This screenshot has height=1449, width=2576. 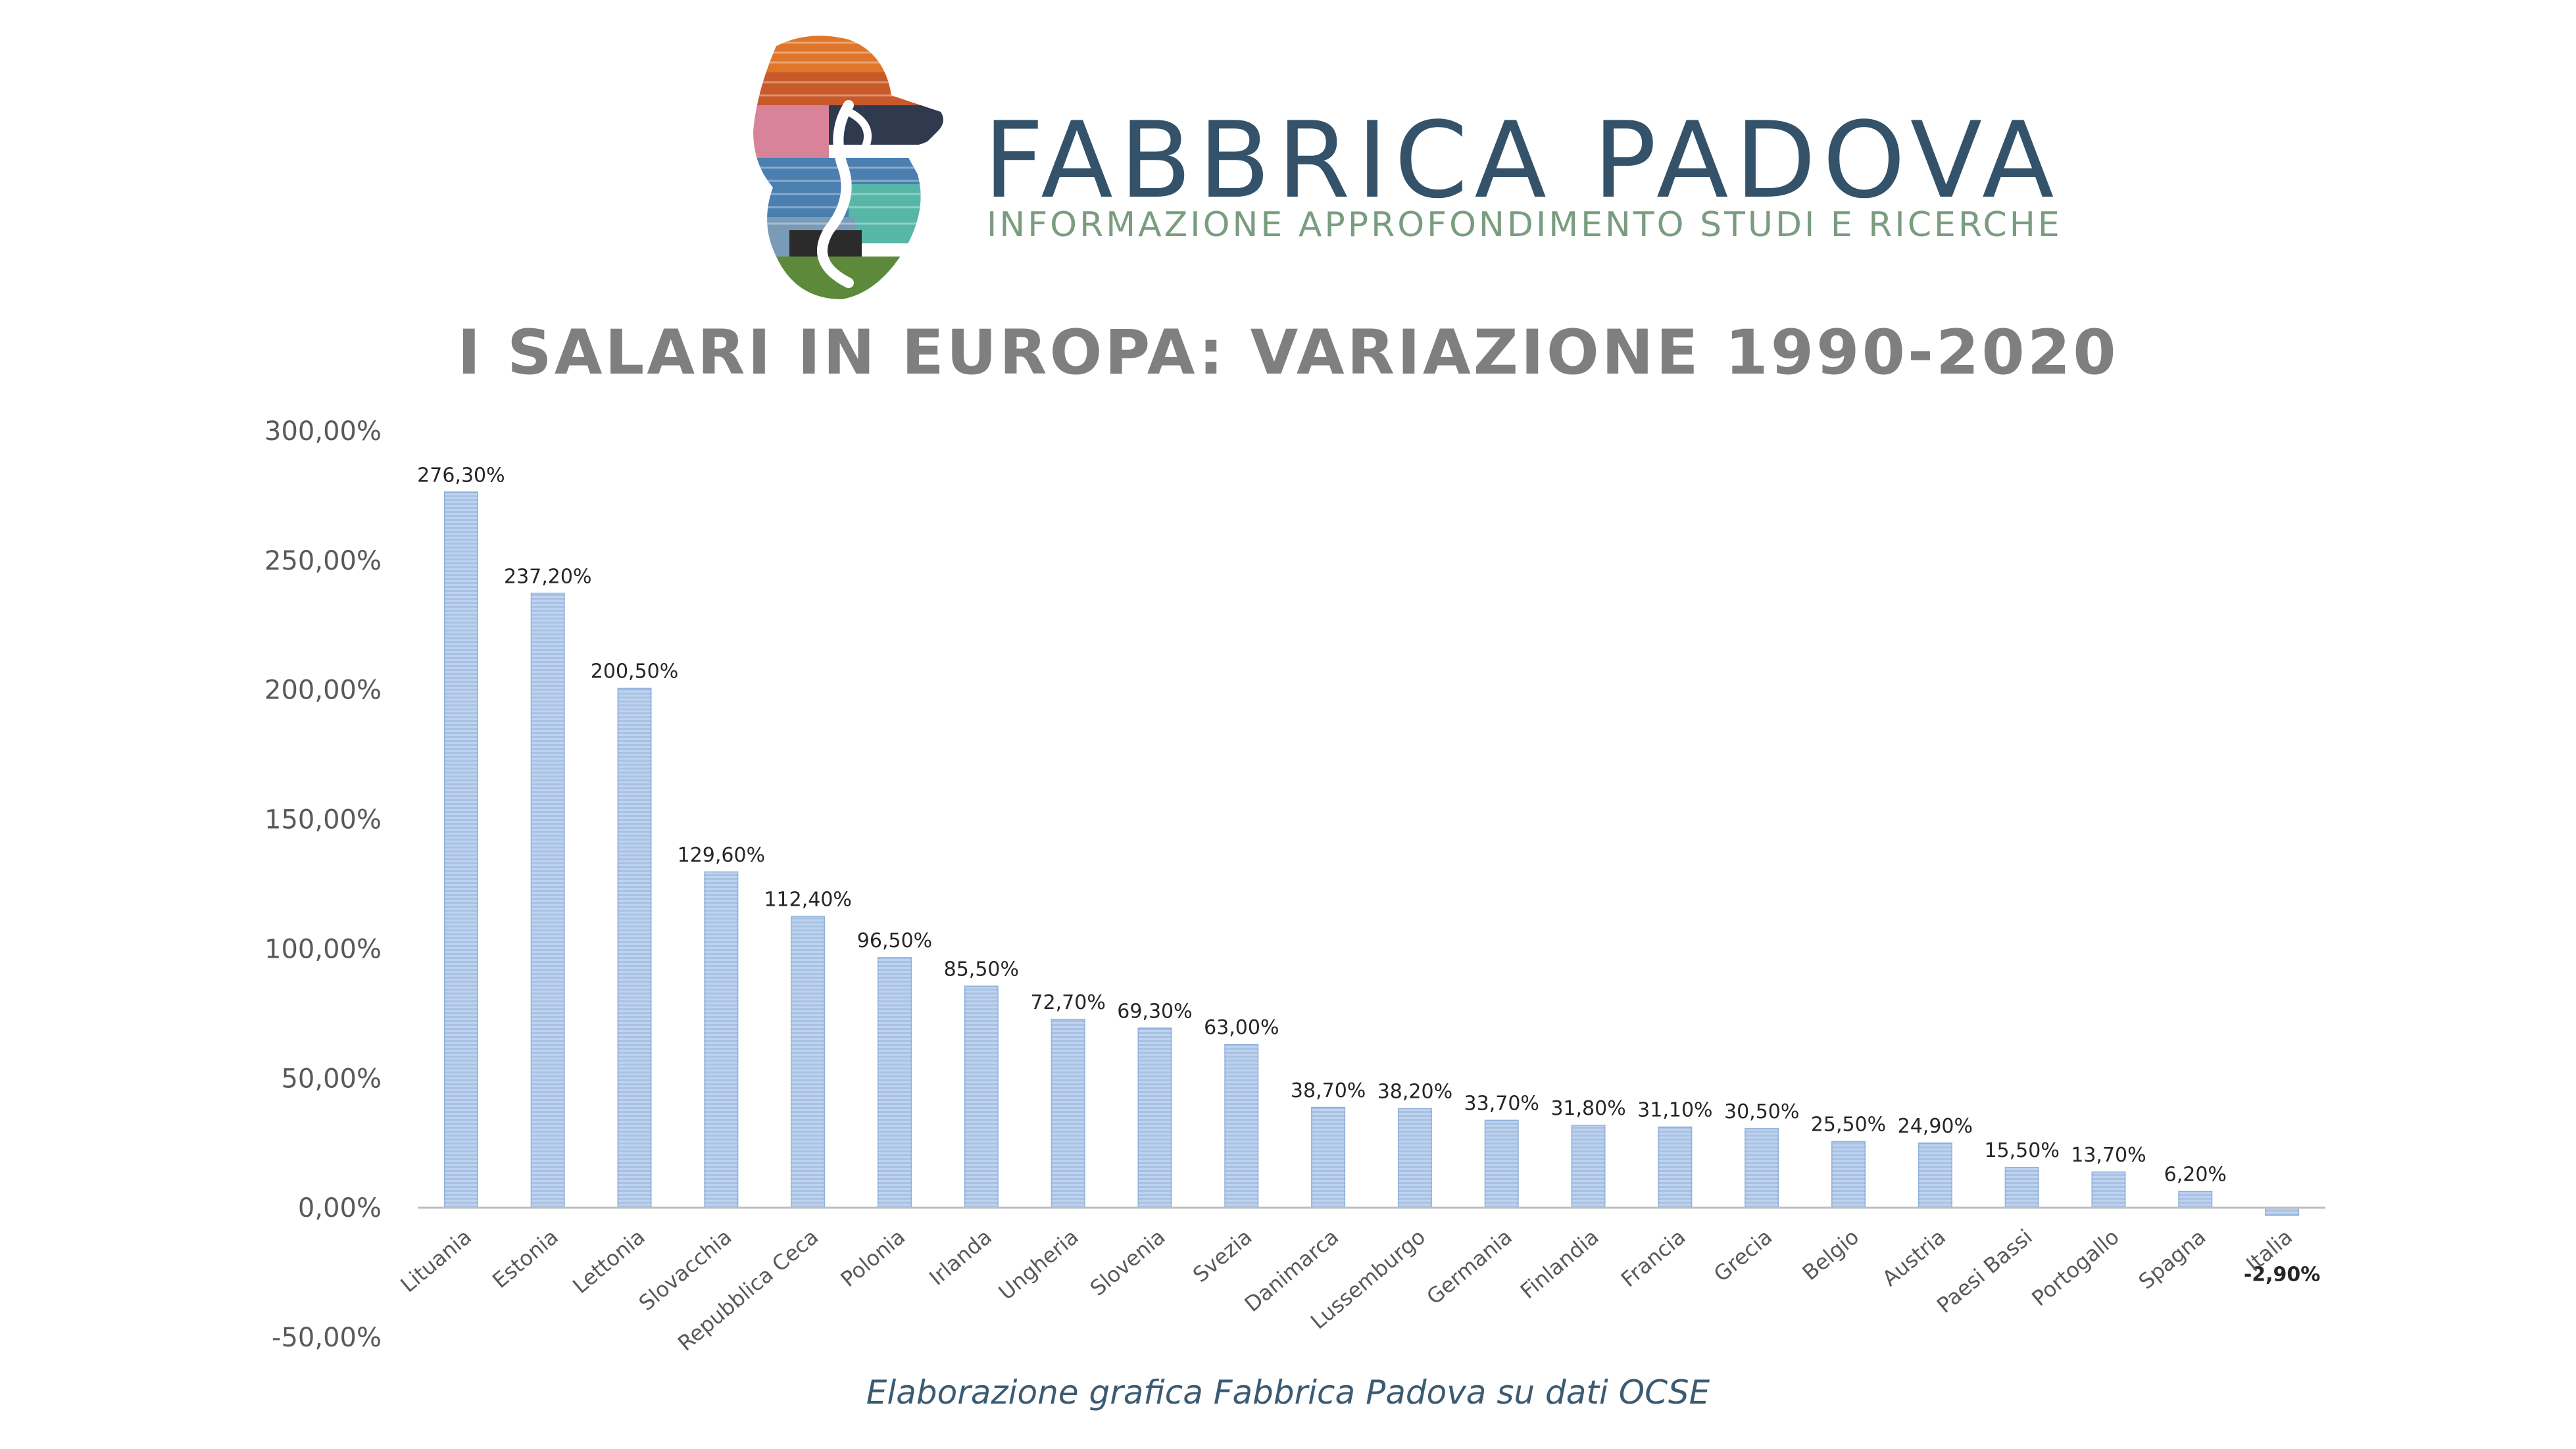 I want to click on x-tick-label: Lettonia, so click(x=608, y=1261).